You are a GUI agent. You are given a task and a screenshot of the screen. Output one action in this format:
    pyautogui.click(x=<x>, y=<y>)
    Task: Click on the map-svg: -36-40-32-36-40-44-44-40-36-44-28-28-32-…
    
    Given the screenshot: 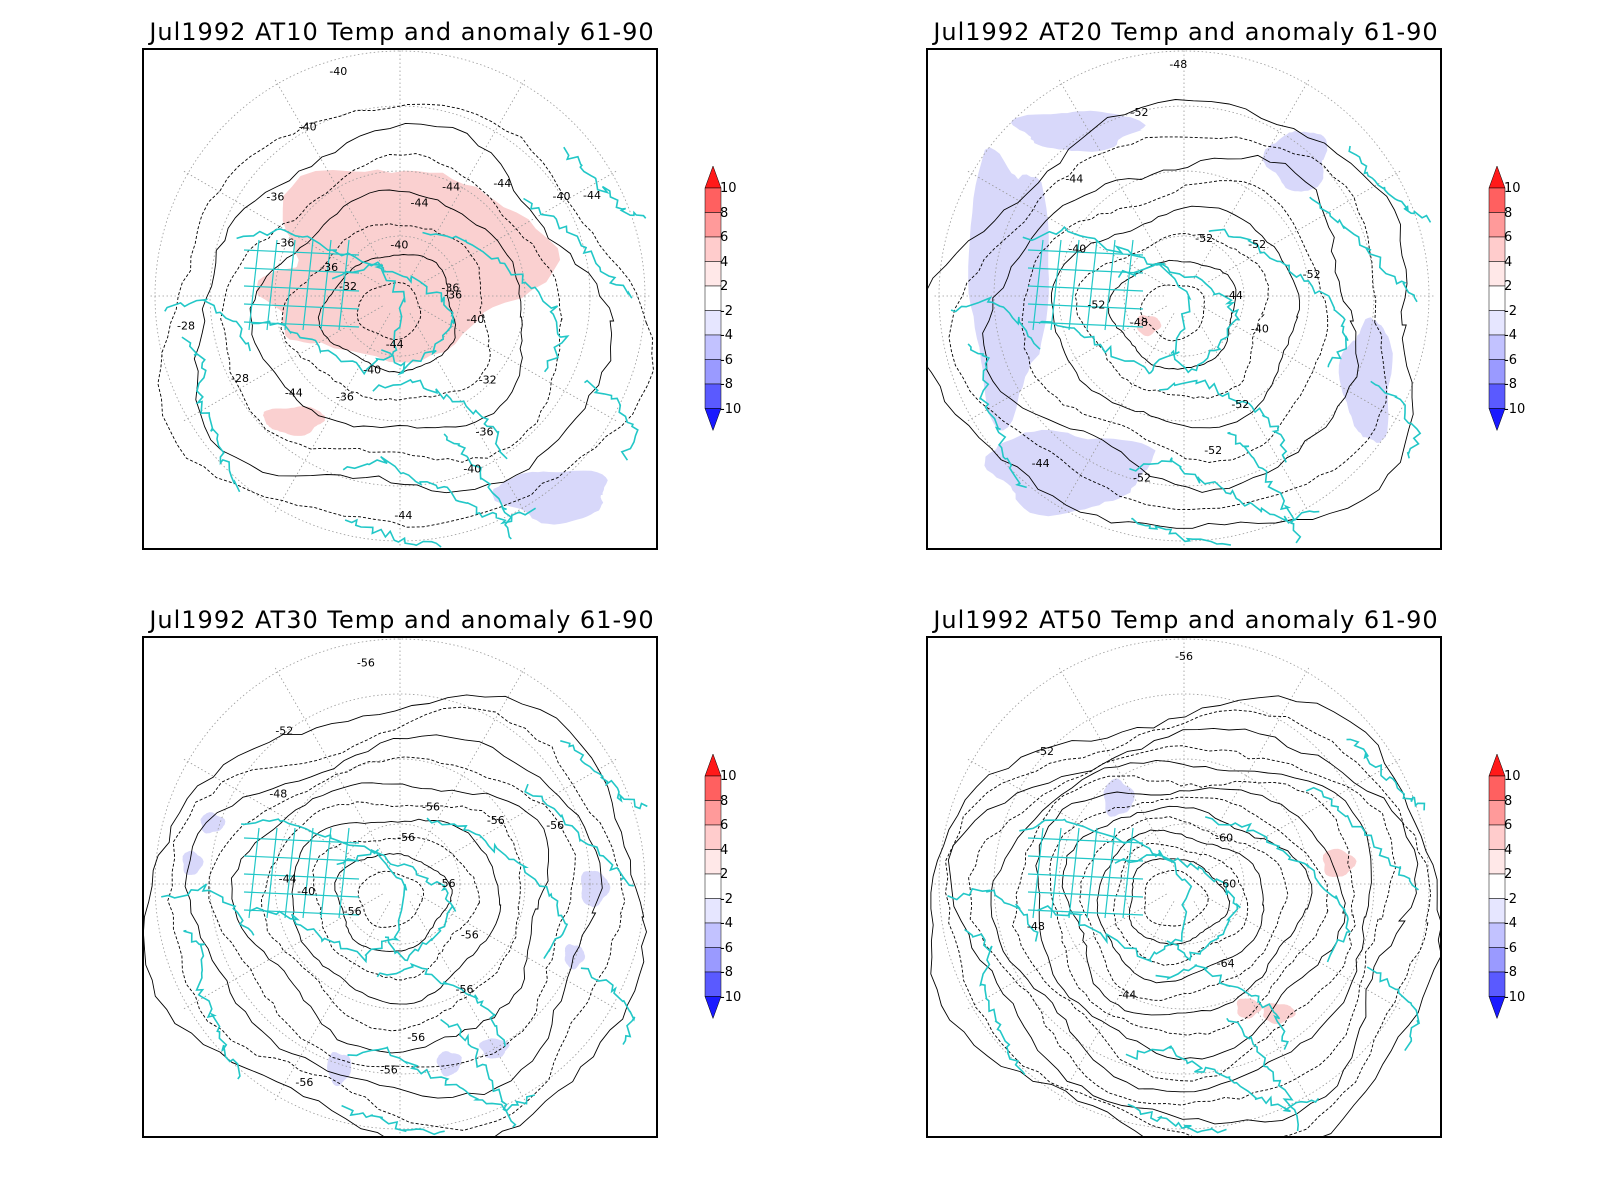 What is the action you would take?
    pyautogui.click(x=402, y=299)
    